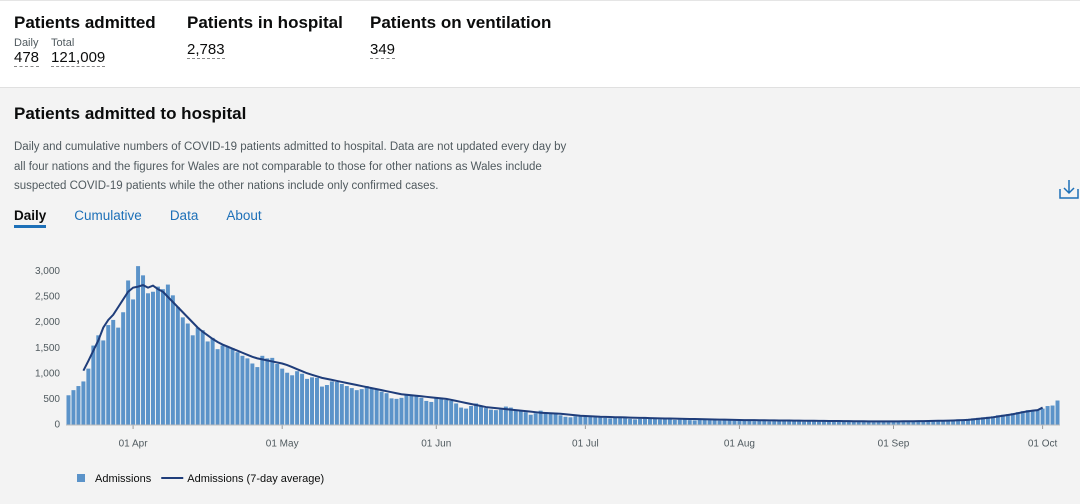 The image size is (1080, 504). I want to click on stat-items: Daily 478 Total 121,009, so click(85, 52).